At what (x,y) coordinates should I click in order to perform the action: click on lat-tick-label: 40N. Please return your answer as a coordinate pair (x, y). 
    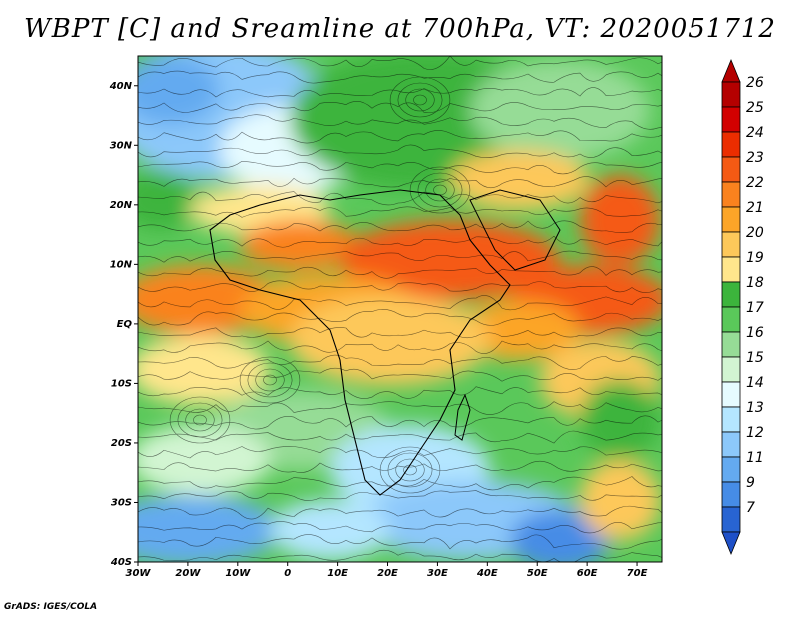
    Looking at the image, I should click on (121, 86).